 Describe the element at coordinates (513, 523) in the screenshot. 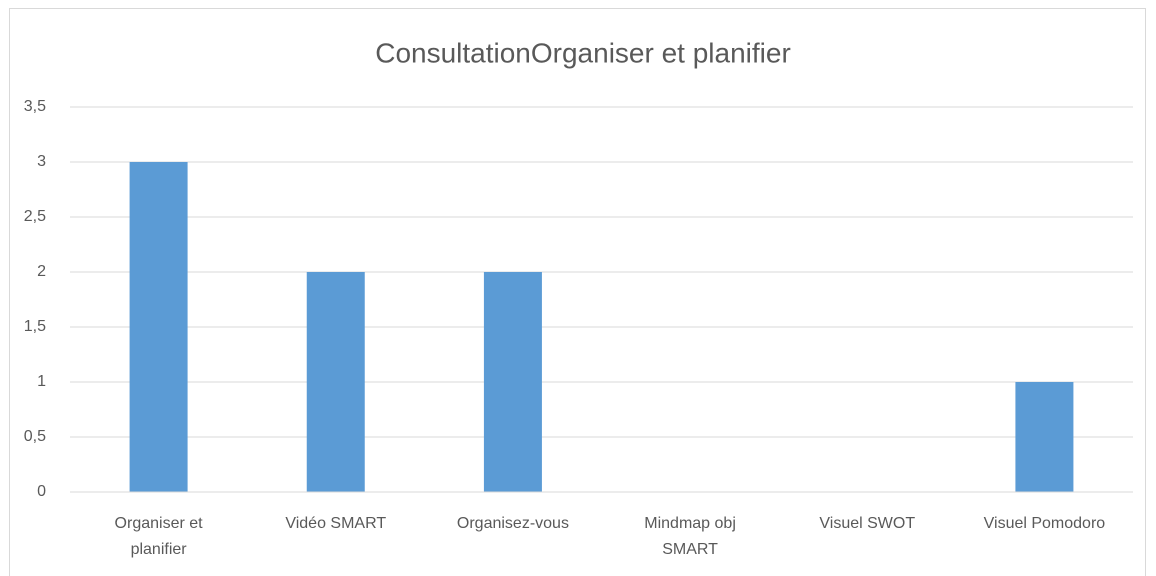

I see `x-tick-label: Organisez-vous` at that location.